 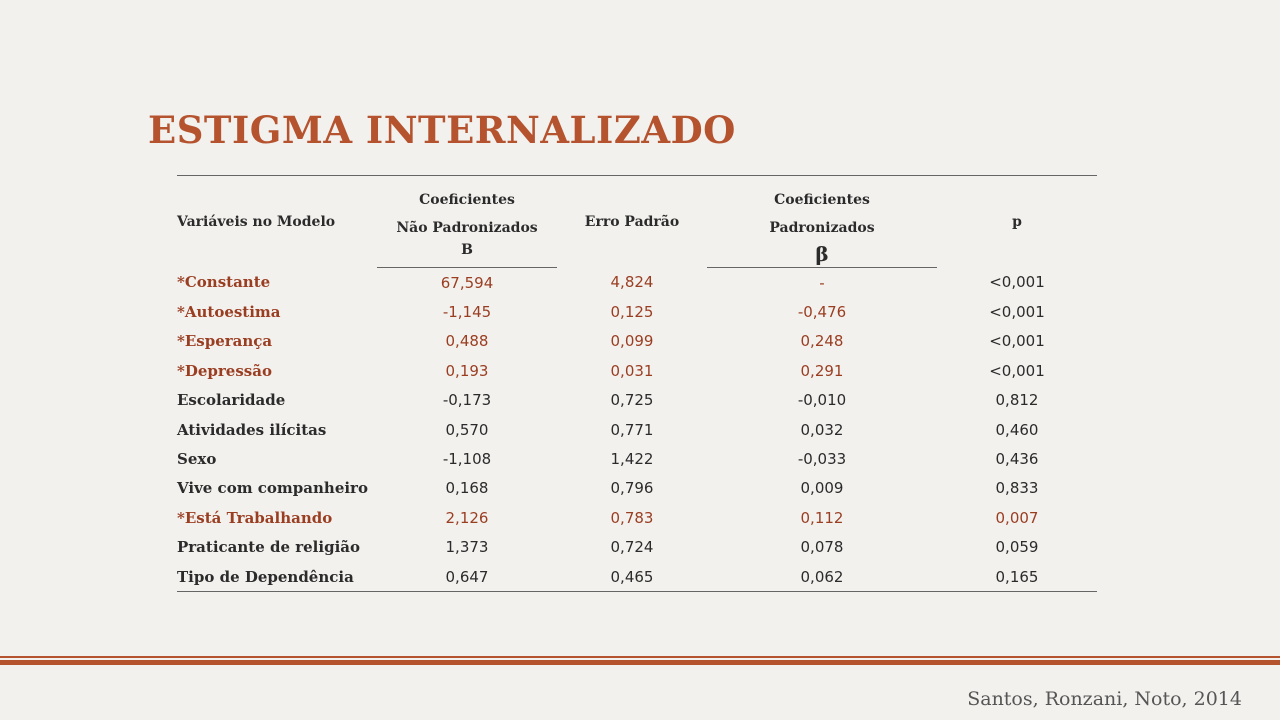 What do you see at coordinates (1017, 517) in the screenshot?
I see `cell-p: 0,007` at bounding box center [1017, 517].